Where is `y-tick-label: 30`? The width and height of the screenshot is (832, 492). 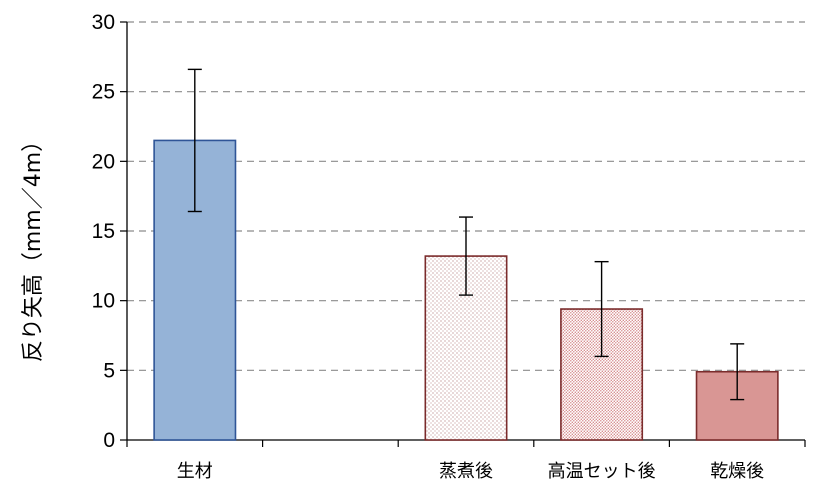
y-tick-label: 30 is located at coordinates (103, 22).